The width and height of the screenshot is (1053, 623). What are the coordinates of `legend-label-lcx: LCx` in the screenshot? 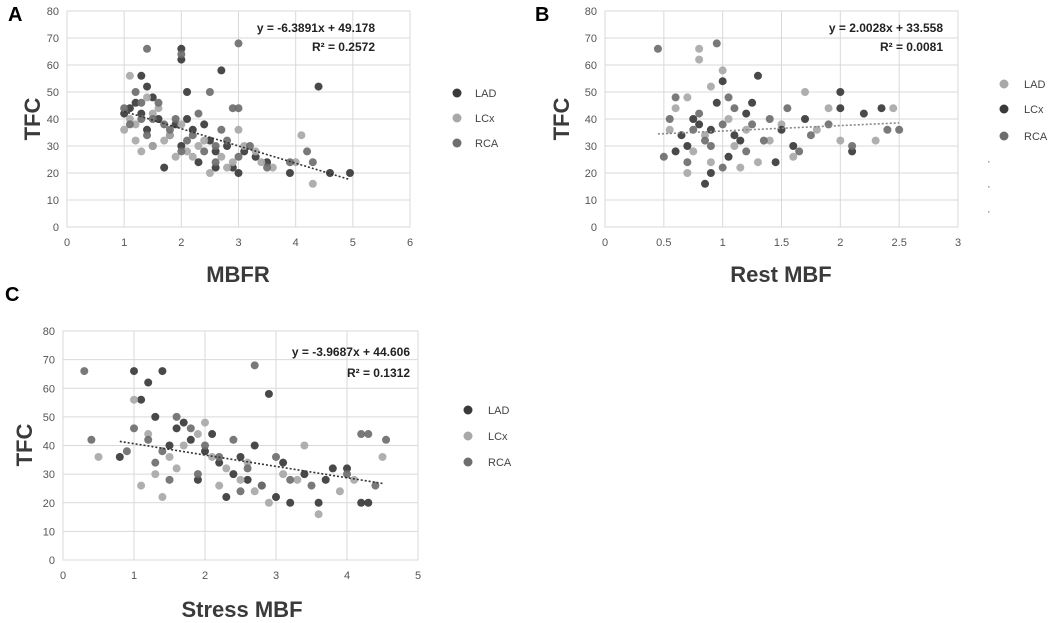 It's located at (1034, 110).